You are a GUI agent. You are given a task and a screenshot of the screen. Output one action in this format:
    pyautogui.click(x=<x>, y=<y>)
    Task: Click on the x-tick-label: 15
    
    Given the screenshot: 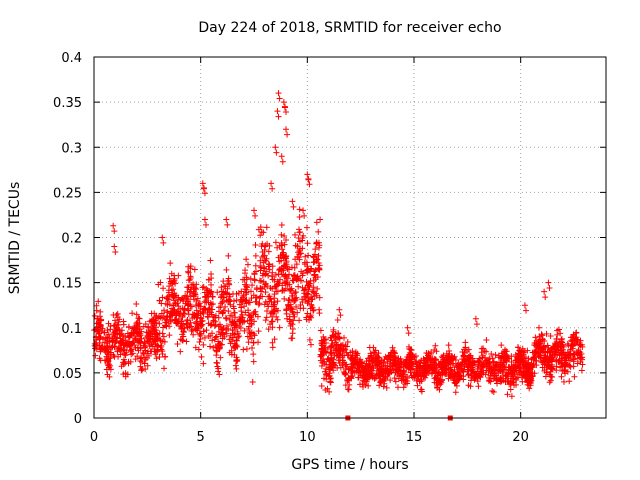 What is the action you would take?
    pyautogui.click(x=414, y=437)
    